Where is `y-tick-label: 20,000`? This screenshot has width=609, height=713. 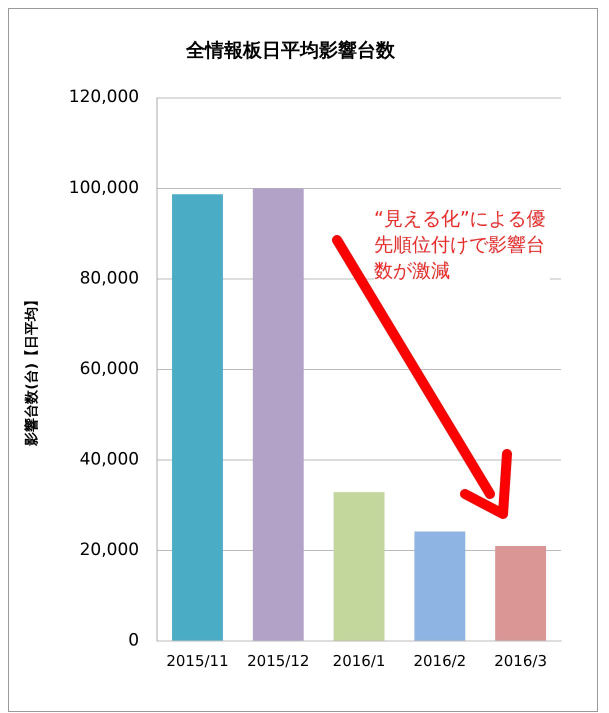
y-tick-label: 20,000 is located at coordinates (110, 550).